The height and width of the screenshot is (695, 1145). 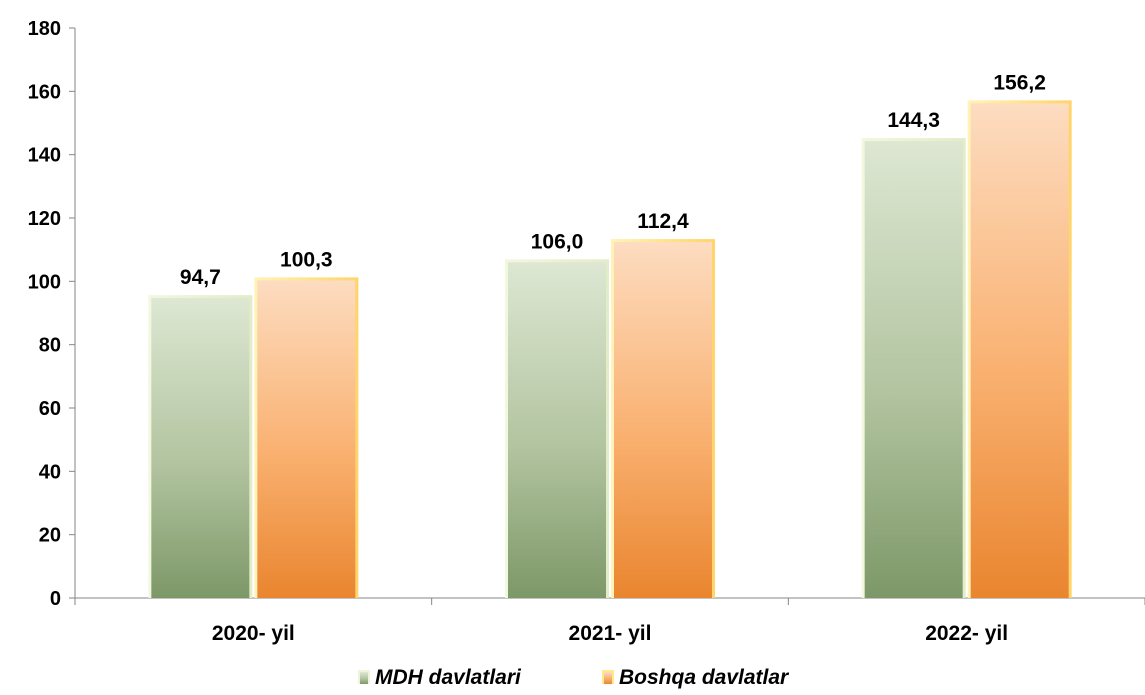 I want to click on y-tick-label: 40, so click(x=50, y=472).